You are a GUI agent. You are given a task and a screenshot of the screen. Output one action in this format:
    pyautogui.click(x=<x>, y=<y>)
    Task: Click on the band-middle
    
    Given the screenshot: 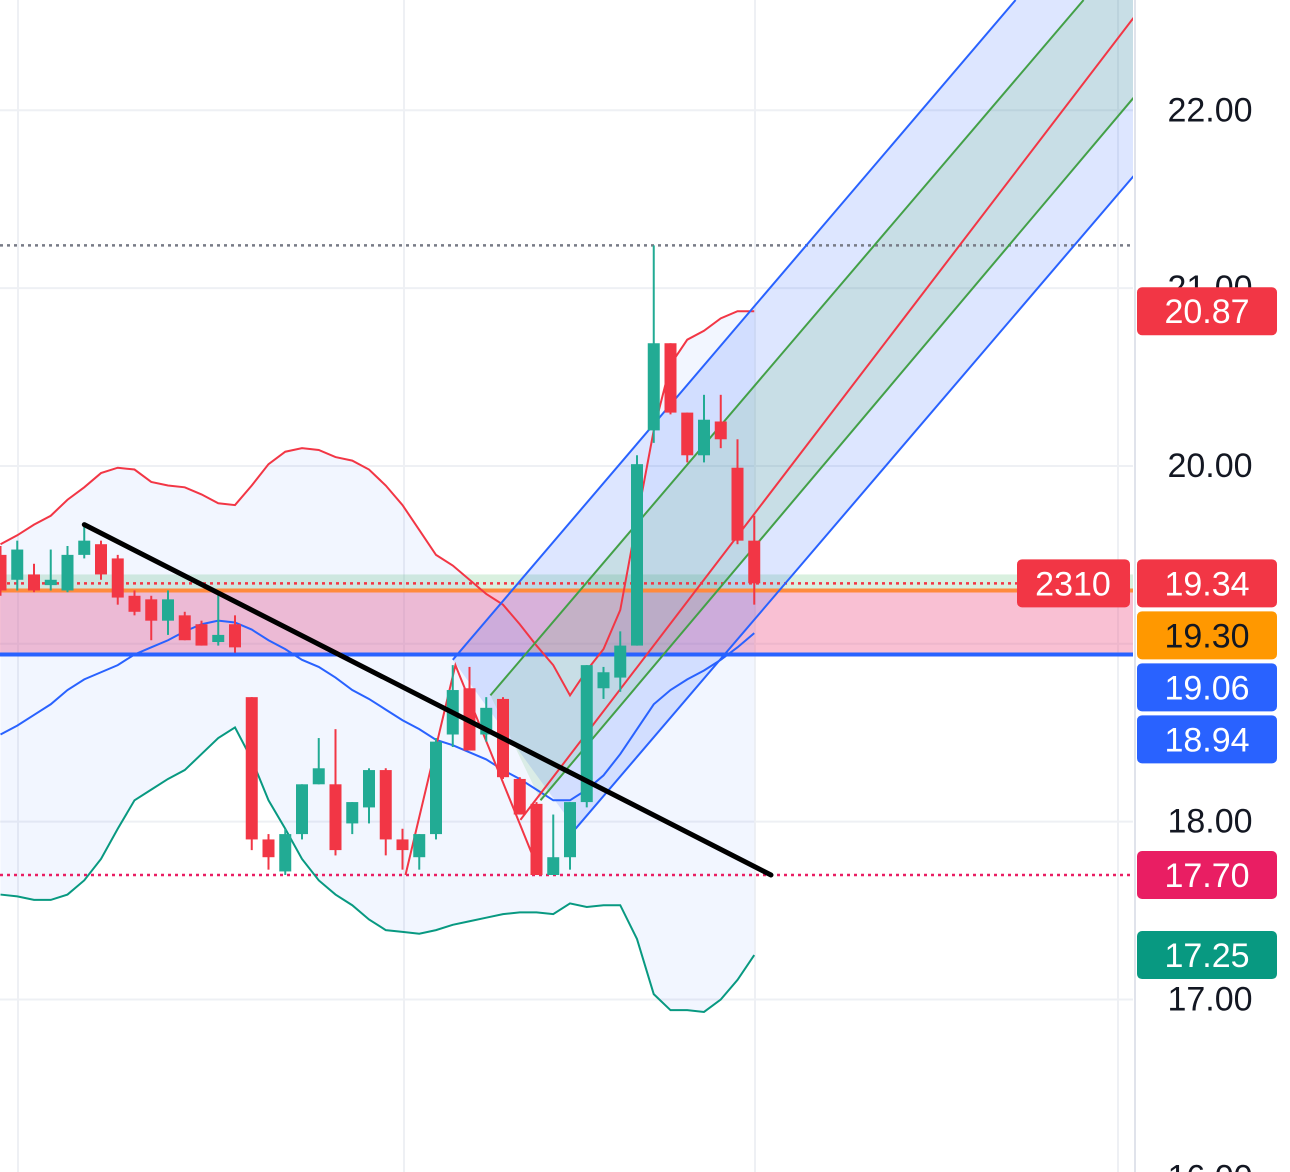 What is the action you would take?
    pyautogui.click(x=377, y=710)
    